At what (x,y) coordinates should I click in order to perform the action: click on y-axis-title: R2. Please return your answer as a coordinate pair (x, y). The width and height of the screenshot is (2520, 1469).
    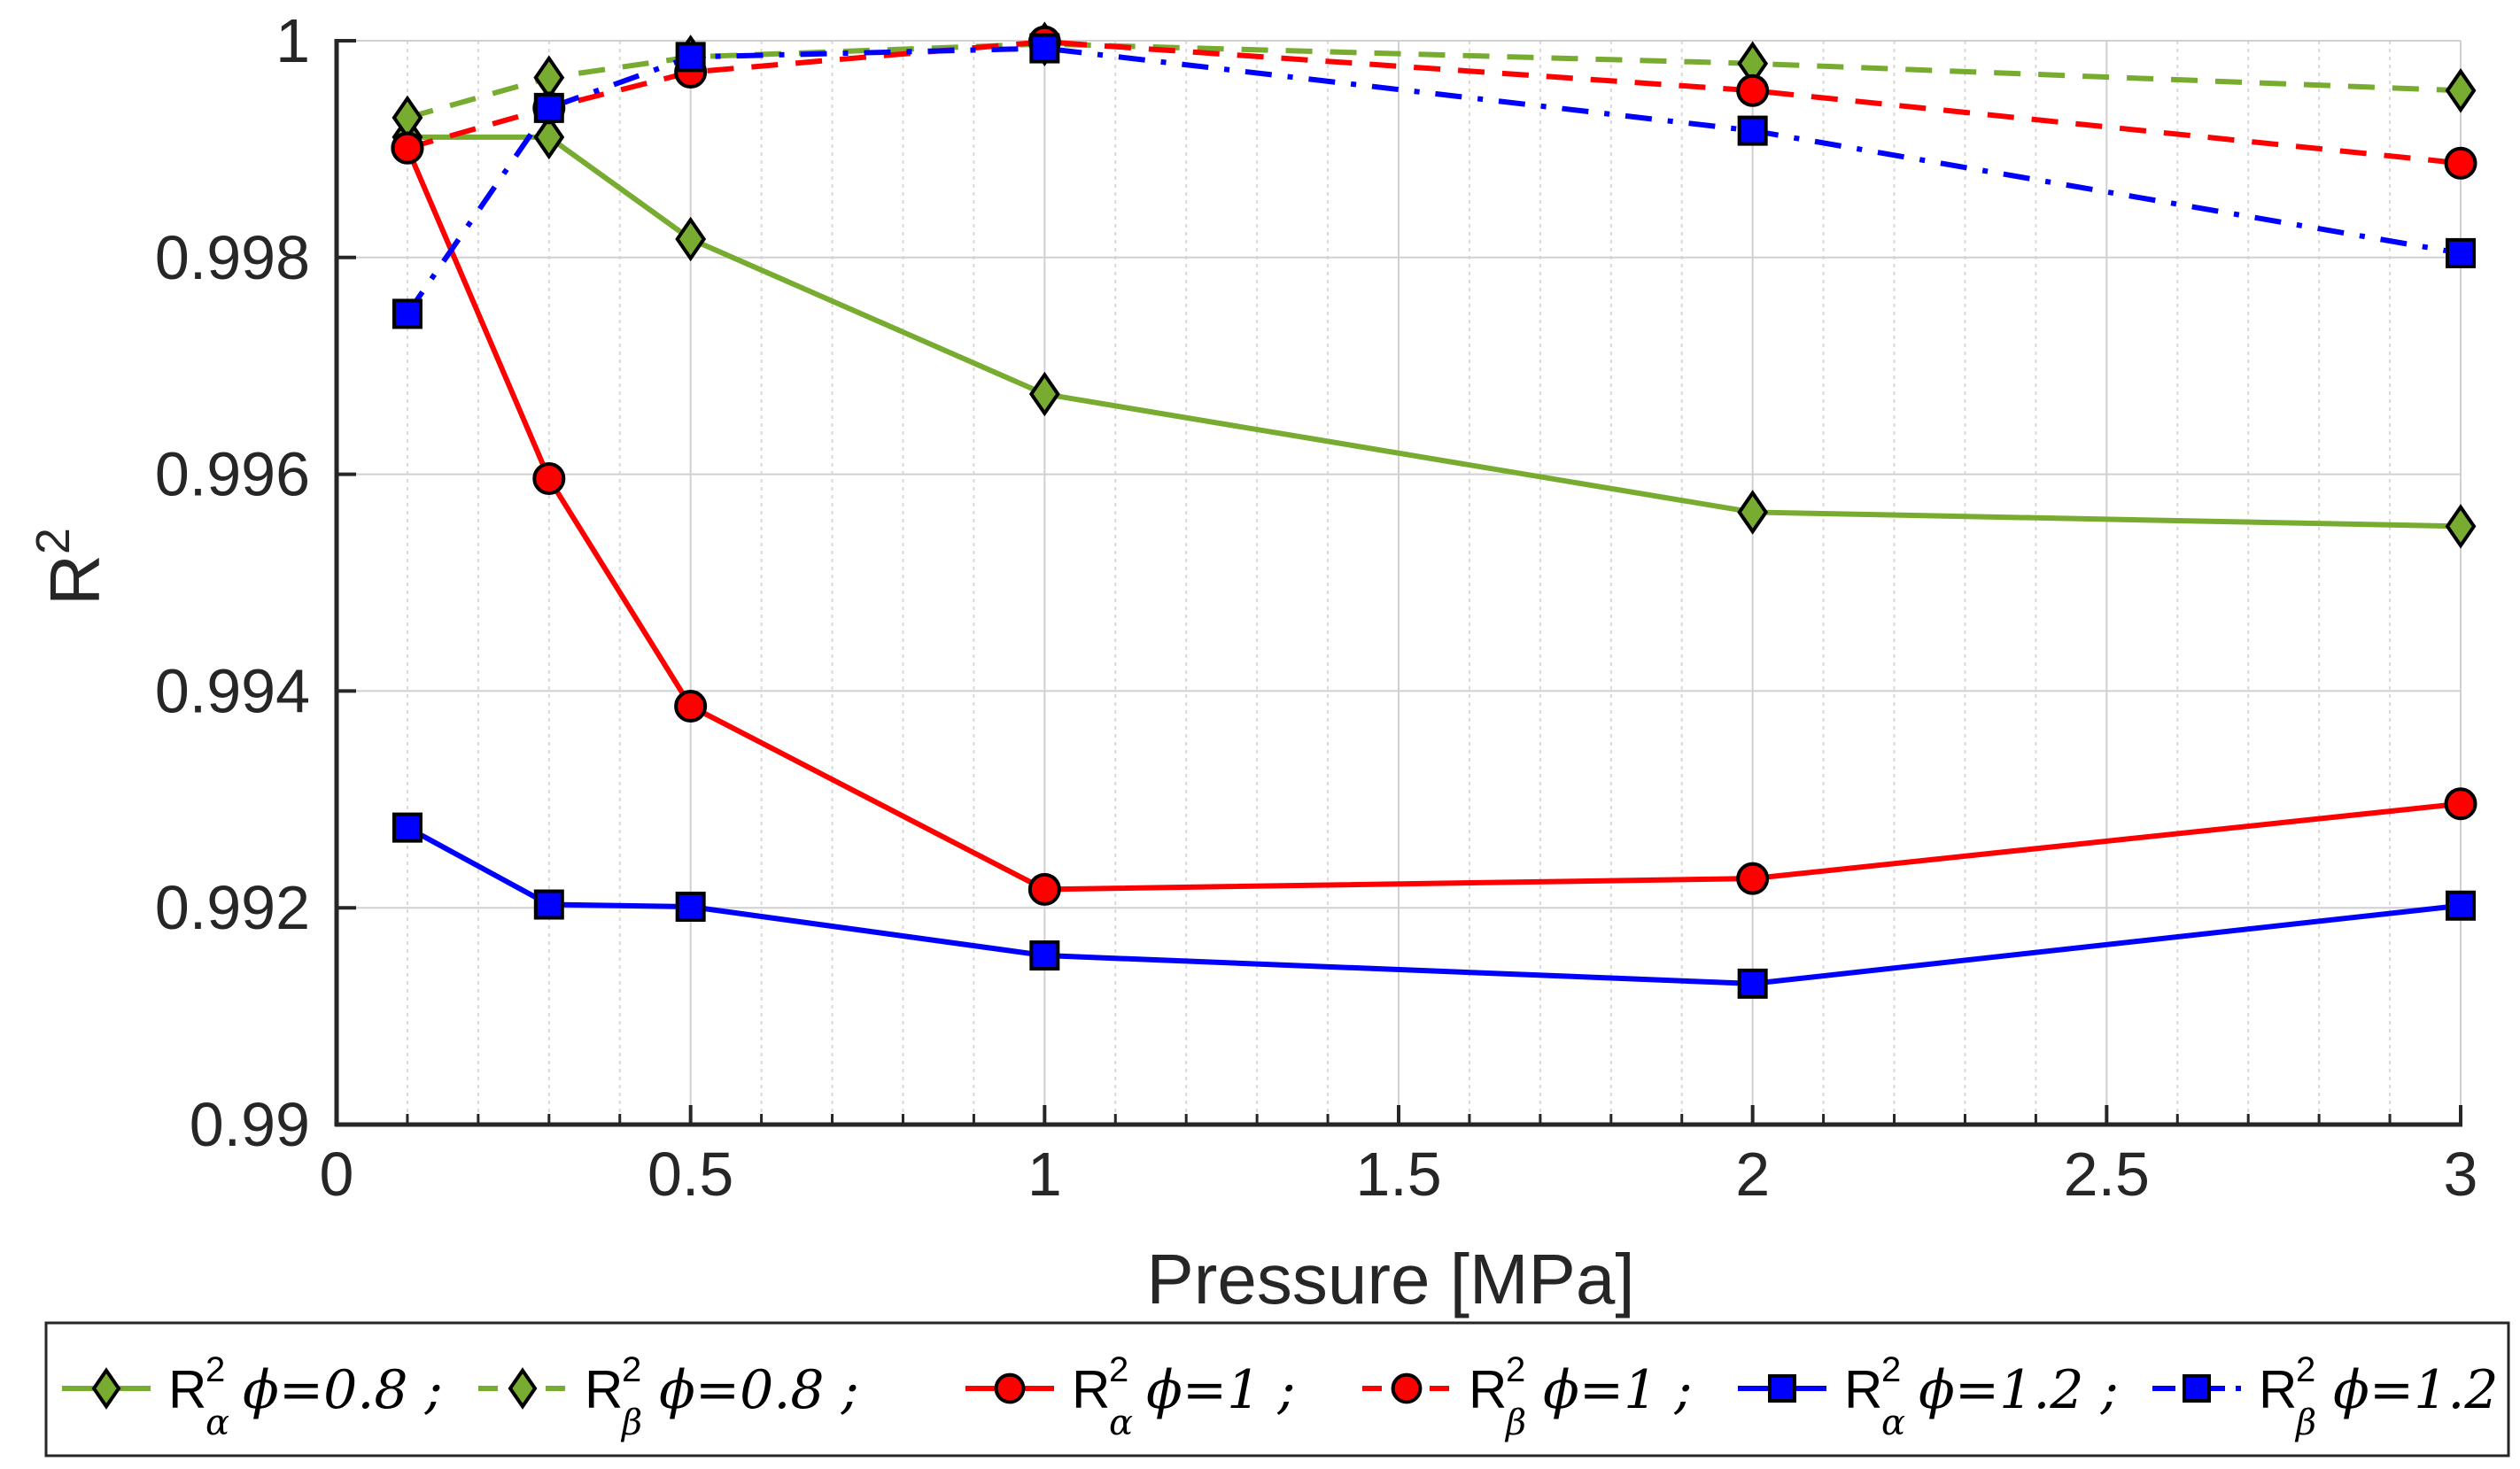
    Looking at the image, I should click on (70, 567).